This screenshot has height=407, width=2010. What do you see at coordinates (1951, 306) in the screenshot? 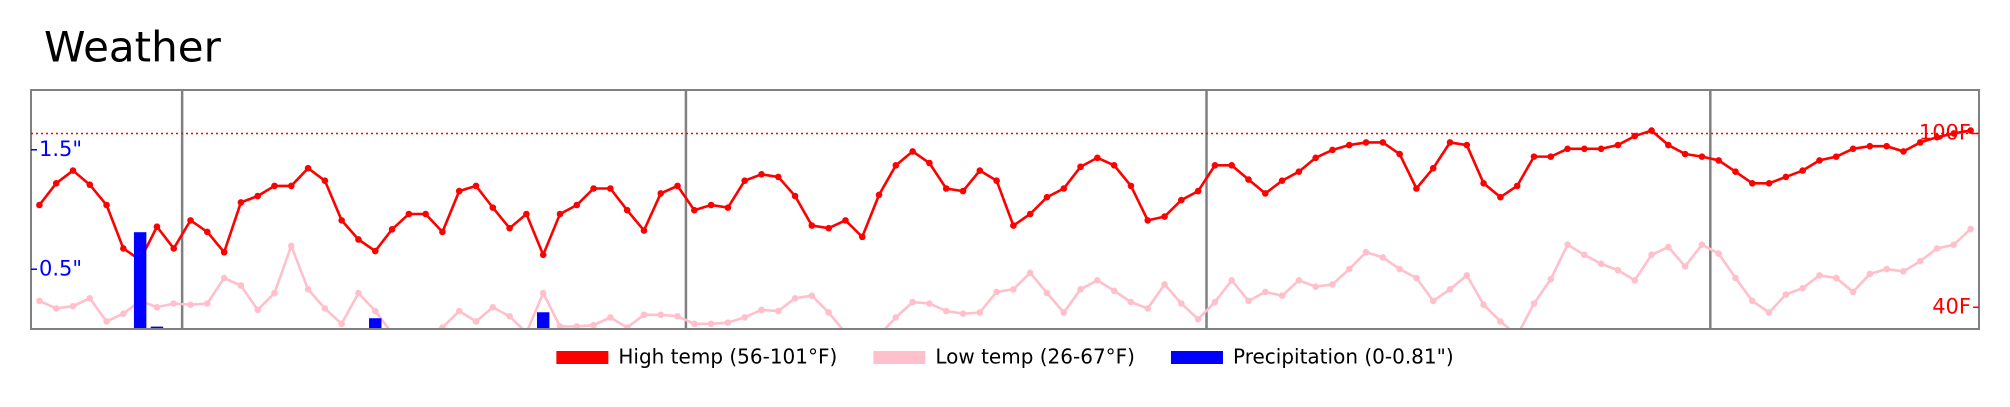
I see `y-tick-label: 40F` at bounding box center [1951, 306].